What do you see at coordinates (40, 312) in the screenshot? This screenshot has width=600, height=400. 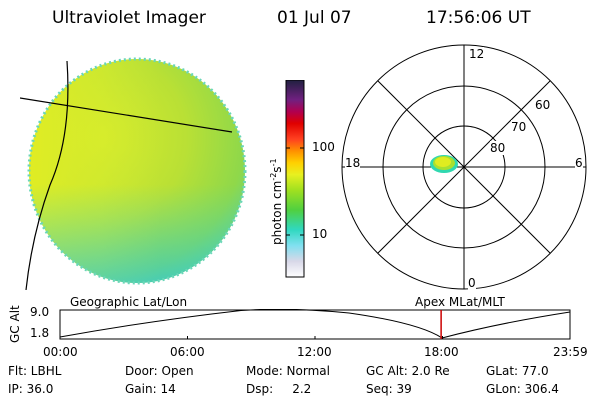 I see `timeline-y-tick-max: 9.0` at bounding box center [40, 312].